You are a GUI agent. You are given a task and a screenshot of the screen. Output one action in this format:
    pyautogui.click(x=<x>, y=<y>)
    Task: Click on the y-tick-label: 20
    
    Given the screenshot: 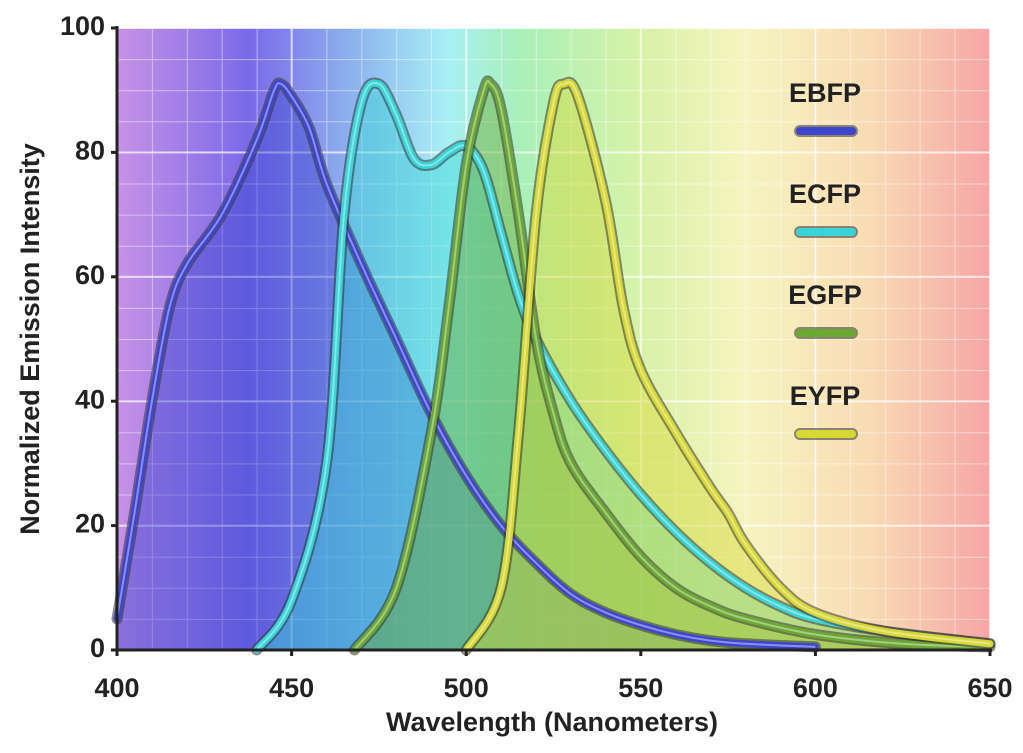 What is the action you would take?
    pyautogui.click(x=90, y=524)
    